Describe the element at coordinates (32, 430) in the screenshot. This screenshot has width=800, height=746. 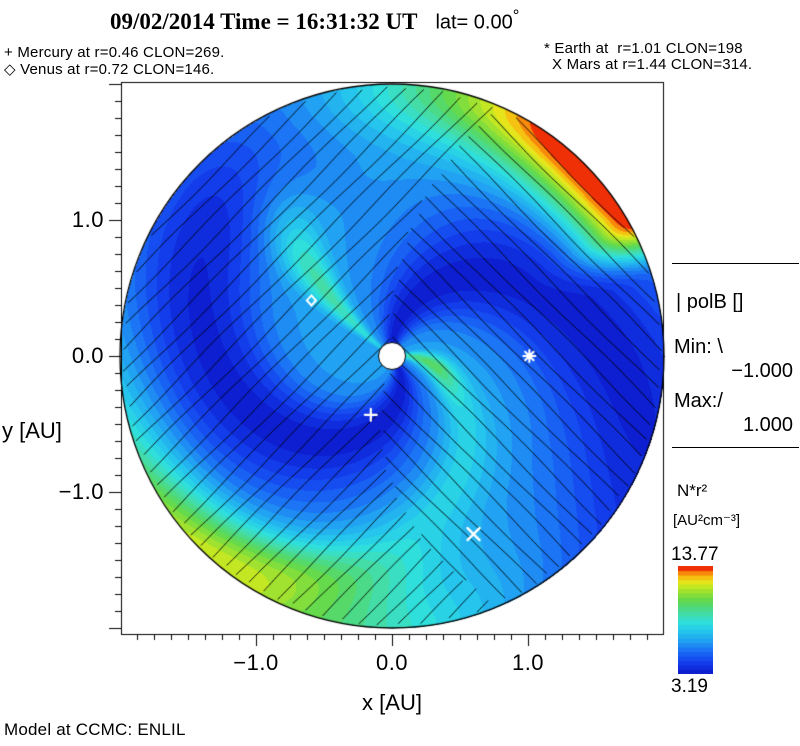
I see `y-axis-title: y [AU]` at that location.